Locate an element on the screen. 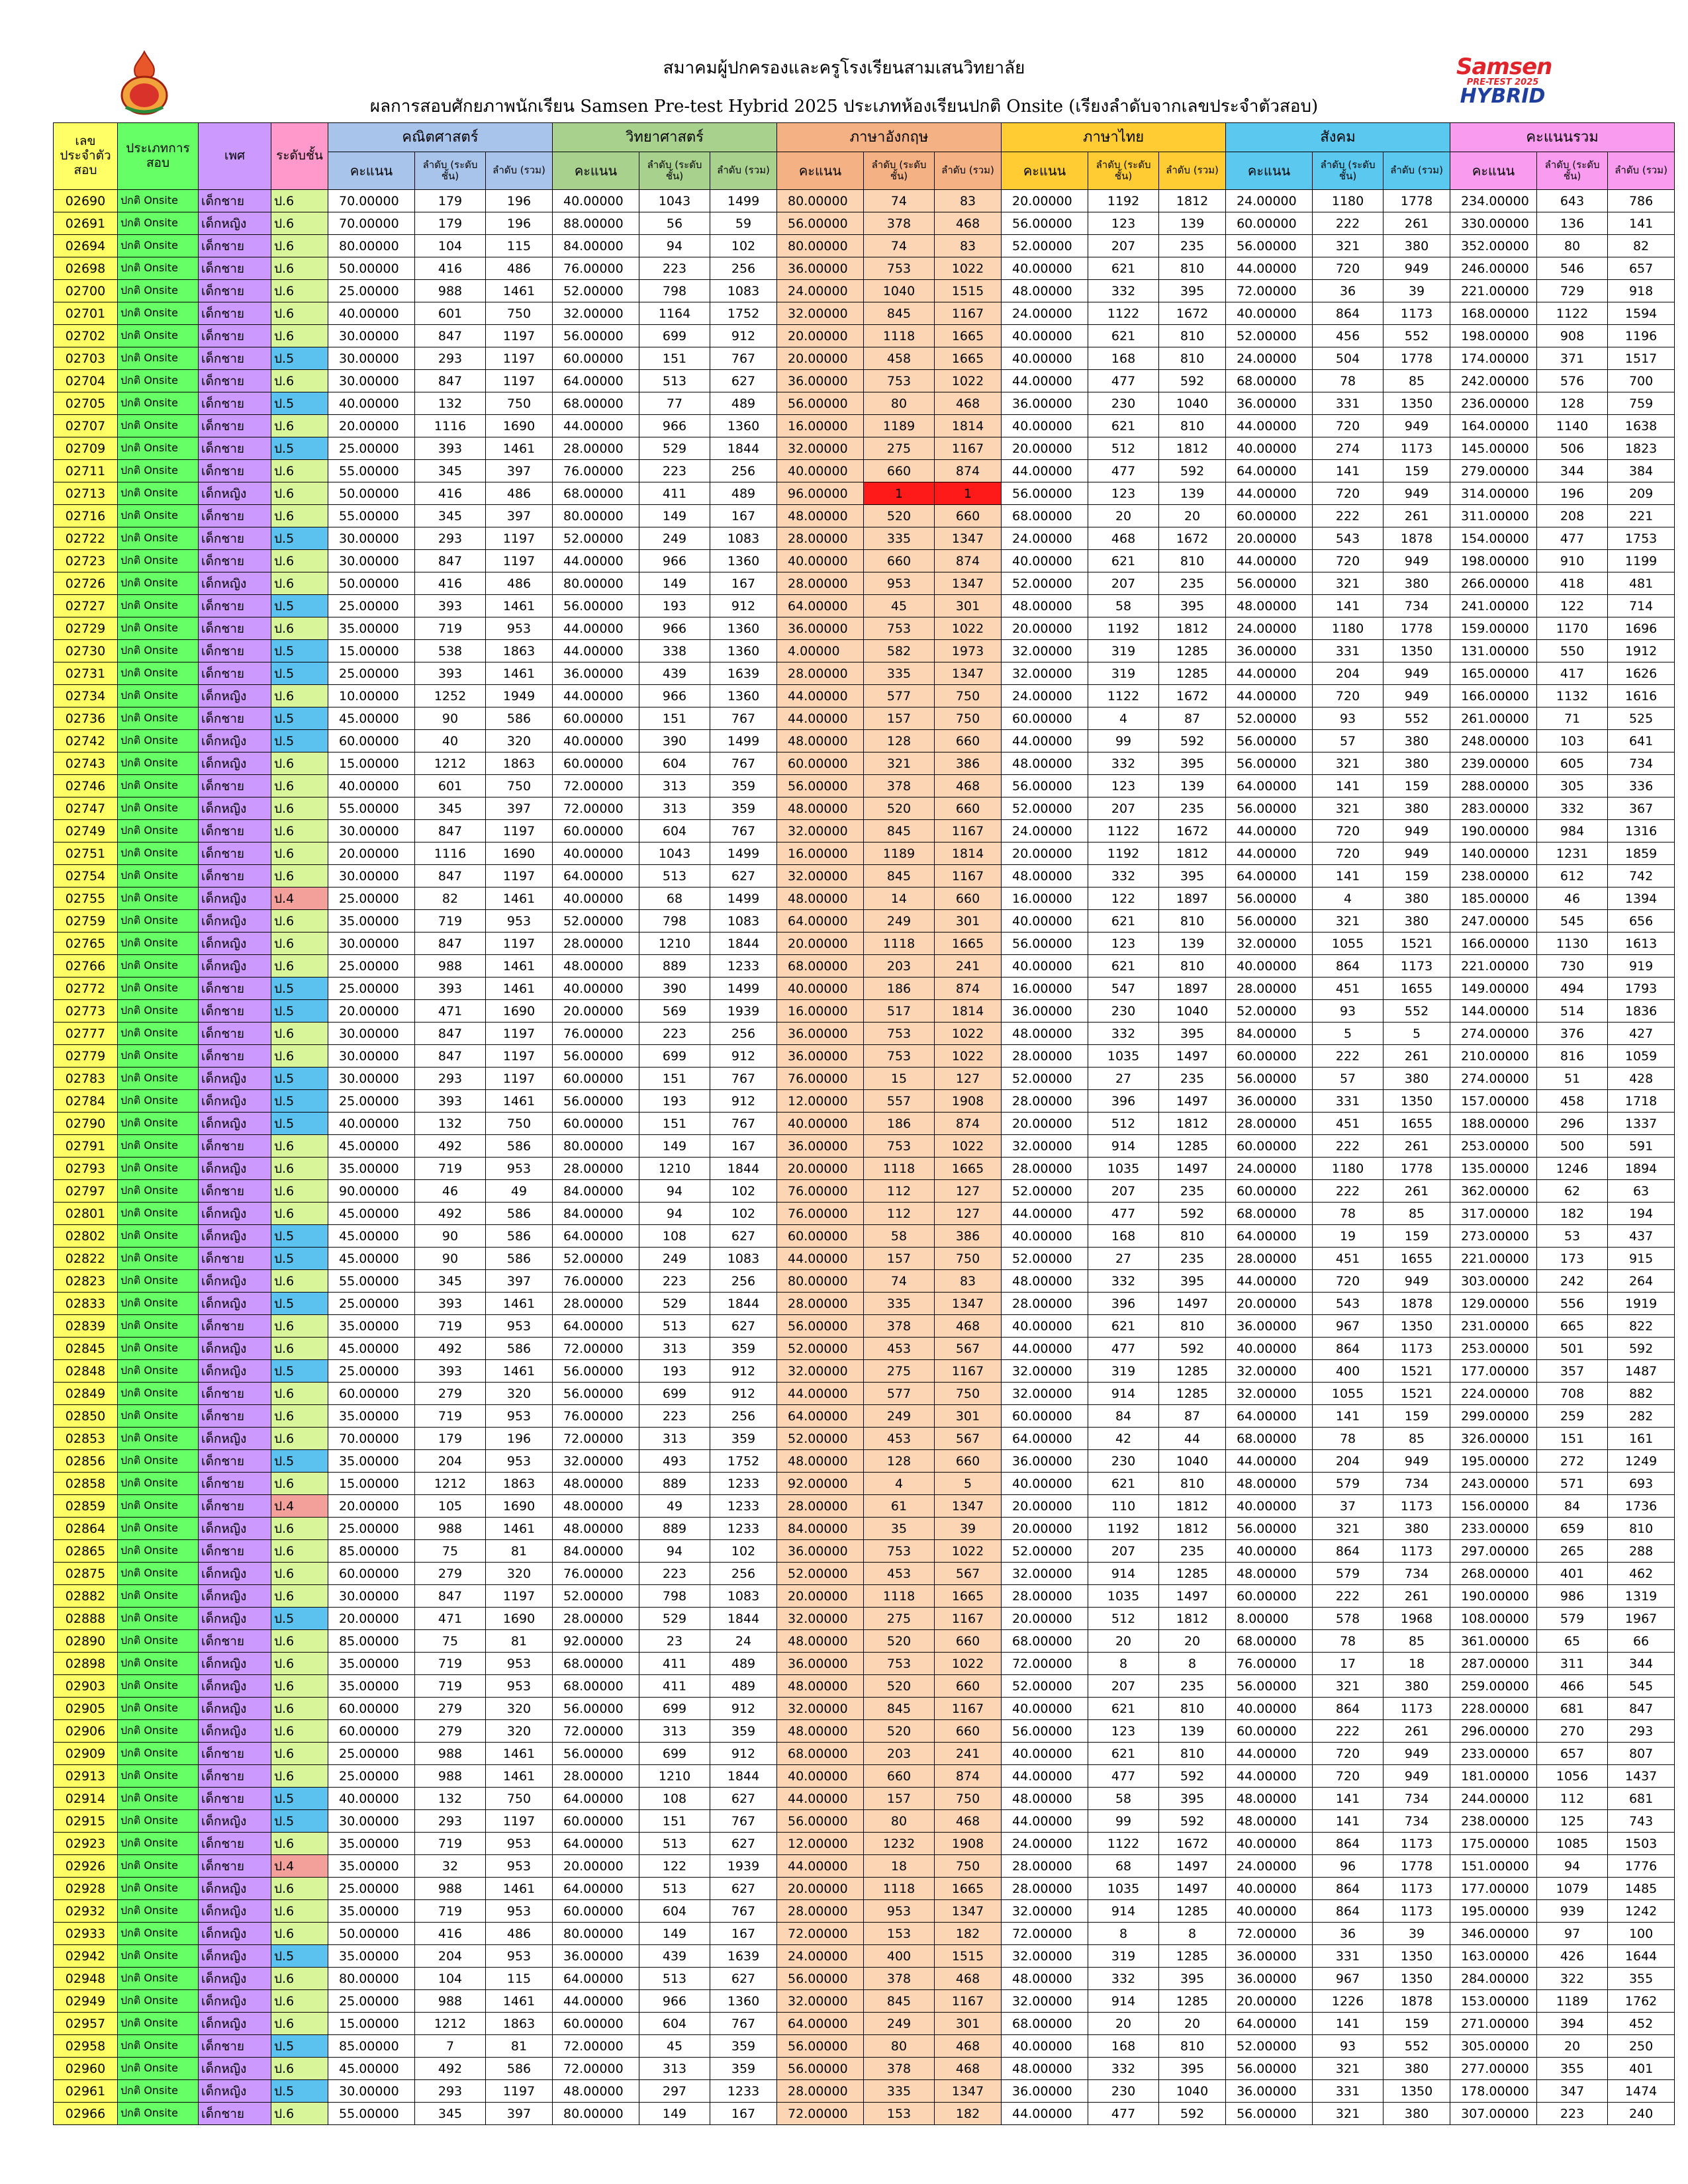  score-cell: 25.00000 is located at coordinates (371, 1888).